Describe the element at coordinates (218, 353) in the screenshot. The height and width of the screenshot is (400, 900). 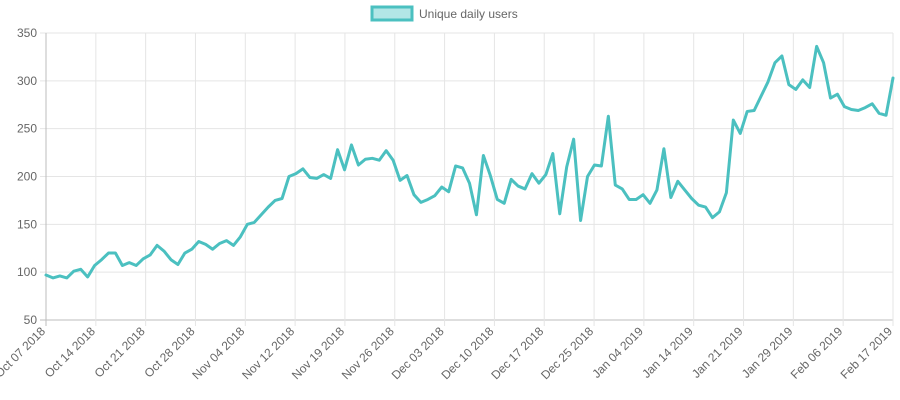
I see `x-tick-label: Nov 04 2018` at that location.